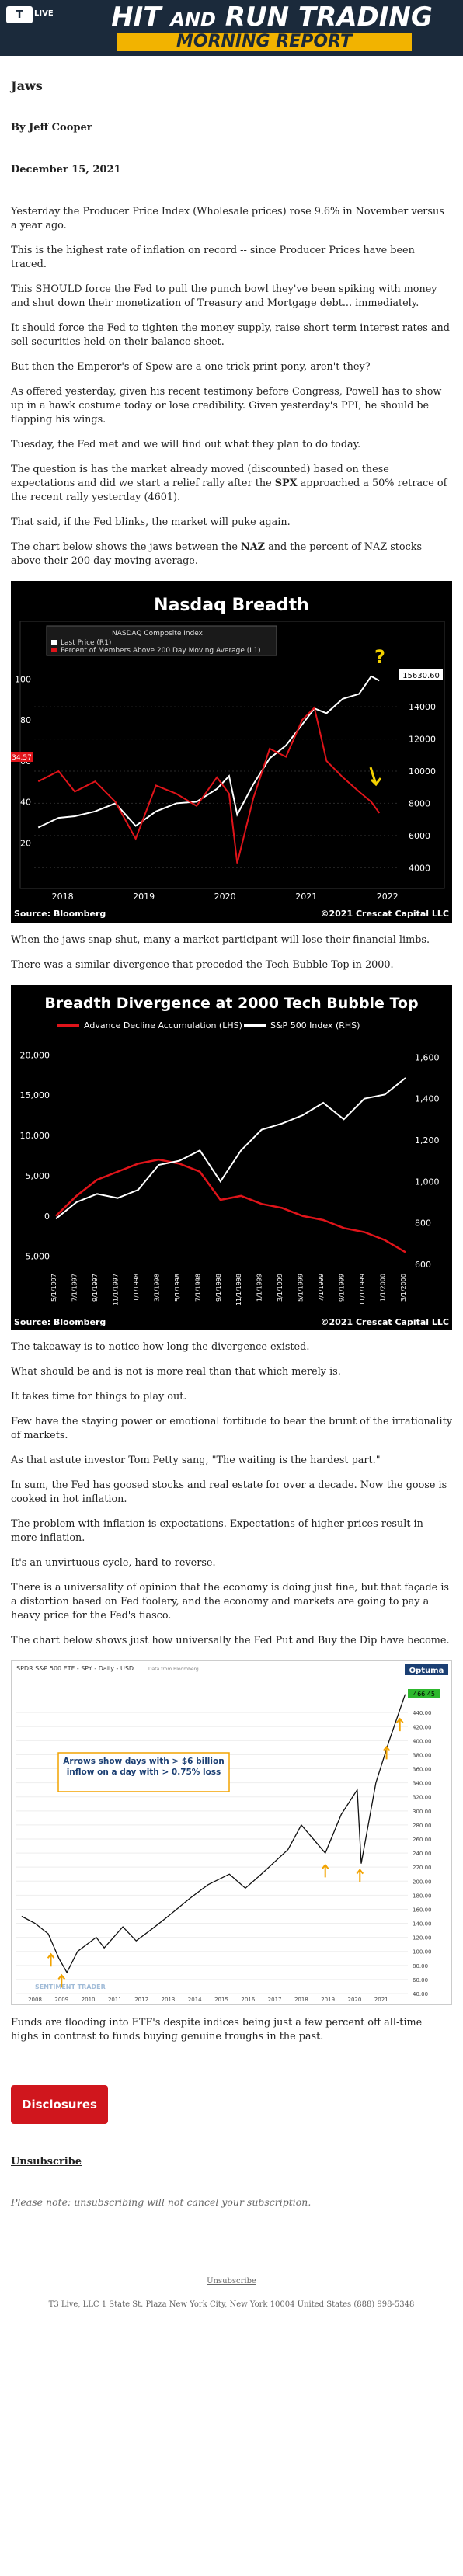  I want to click on chart3-right-tick: 160.00, so click(422, 1910).